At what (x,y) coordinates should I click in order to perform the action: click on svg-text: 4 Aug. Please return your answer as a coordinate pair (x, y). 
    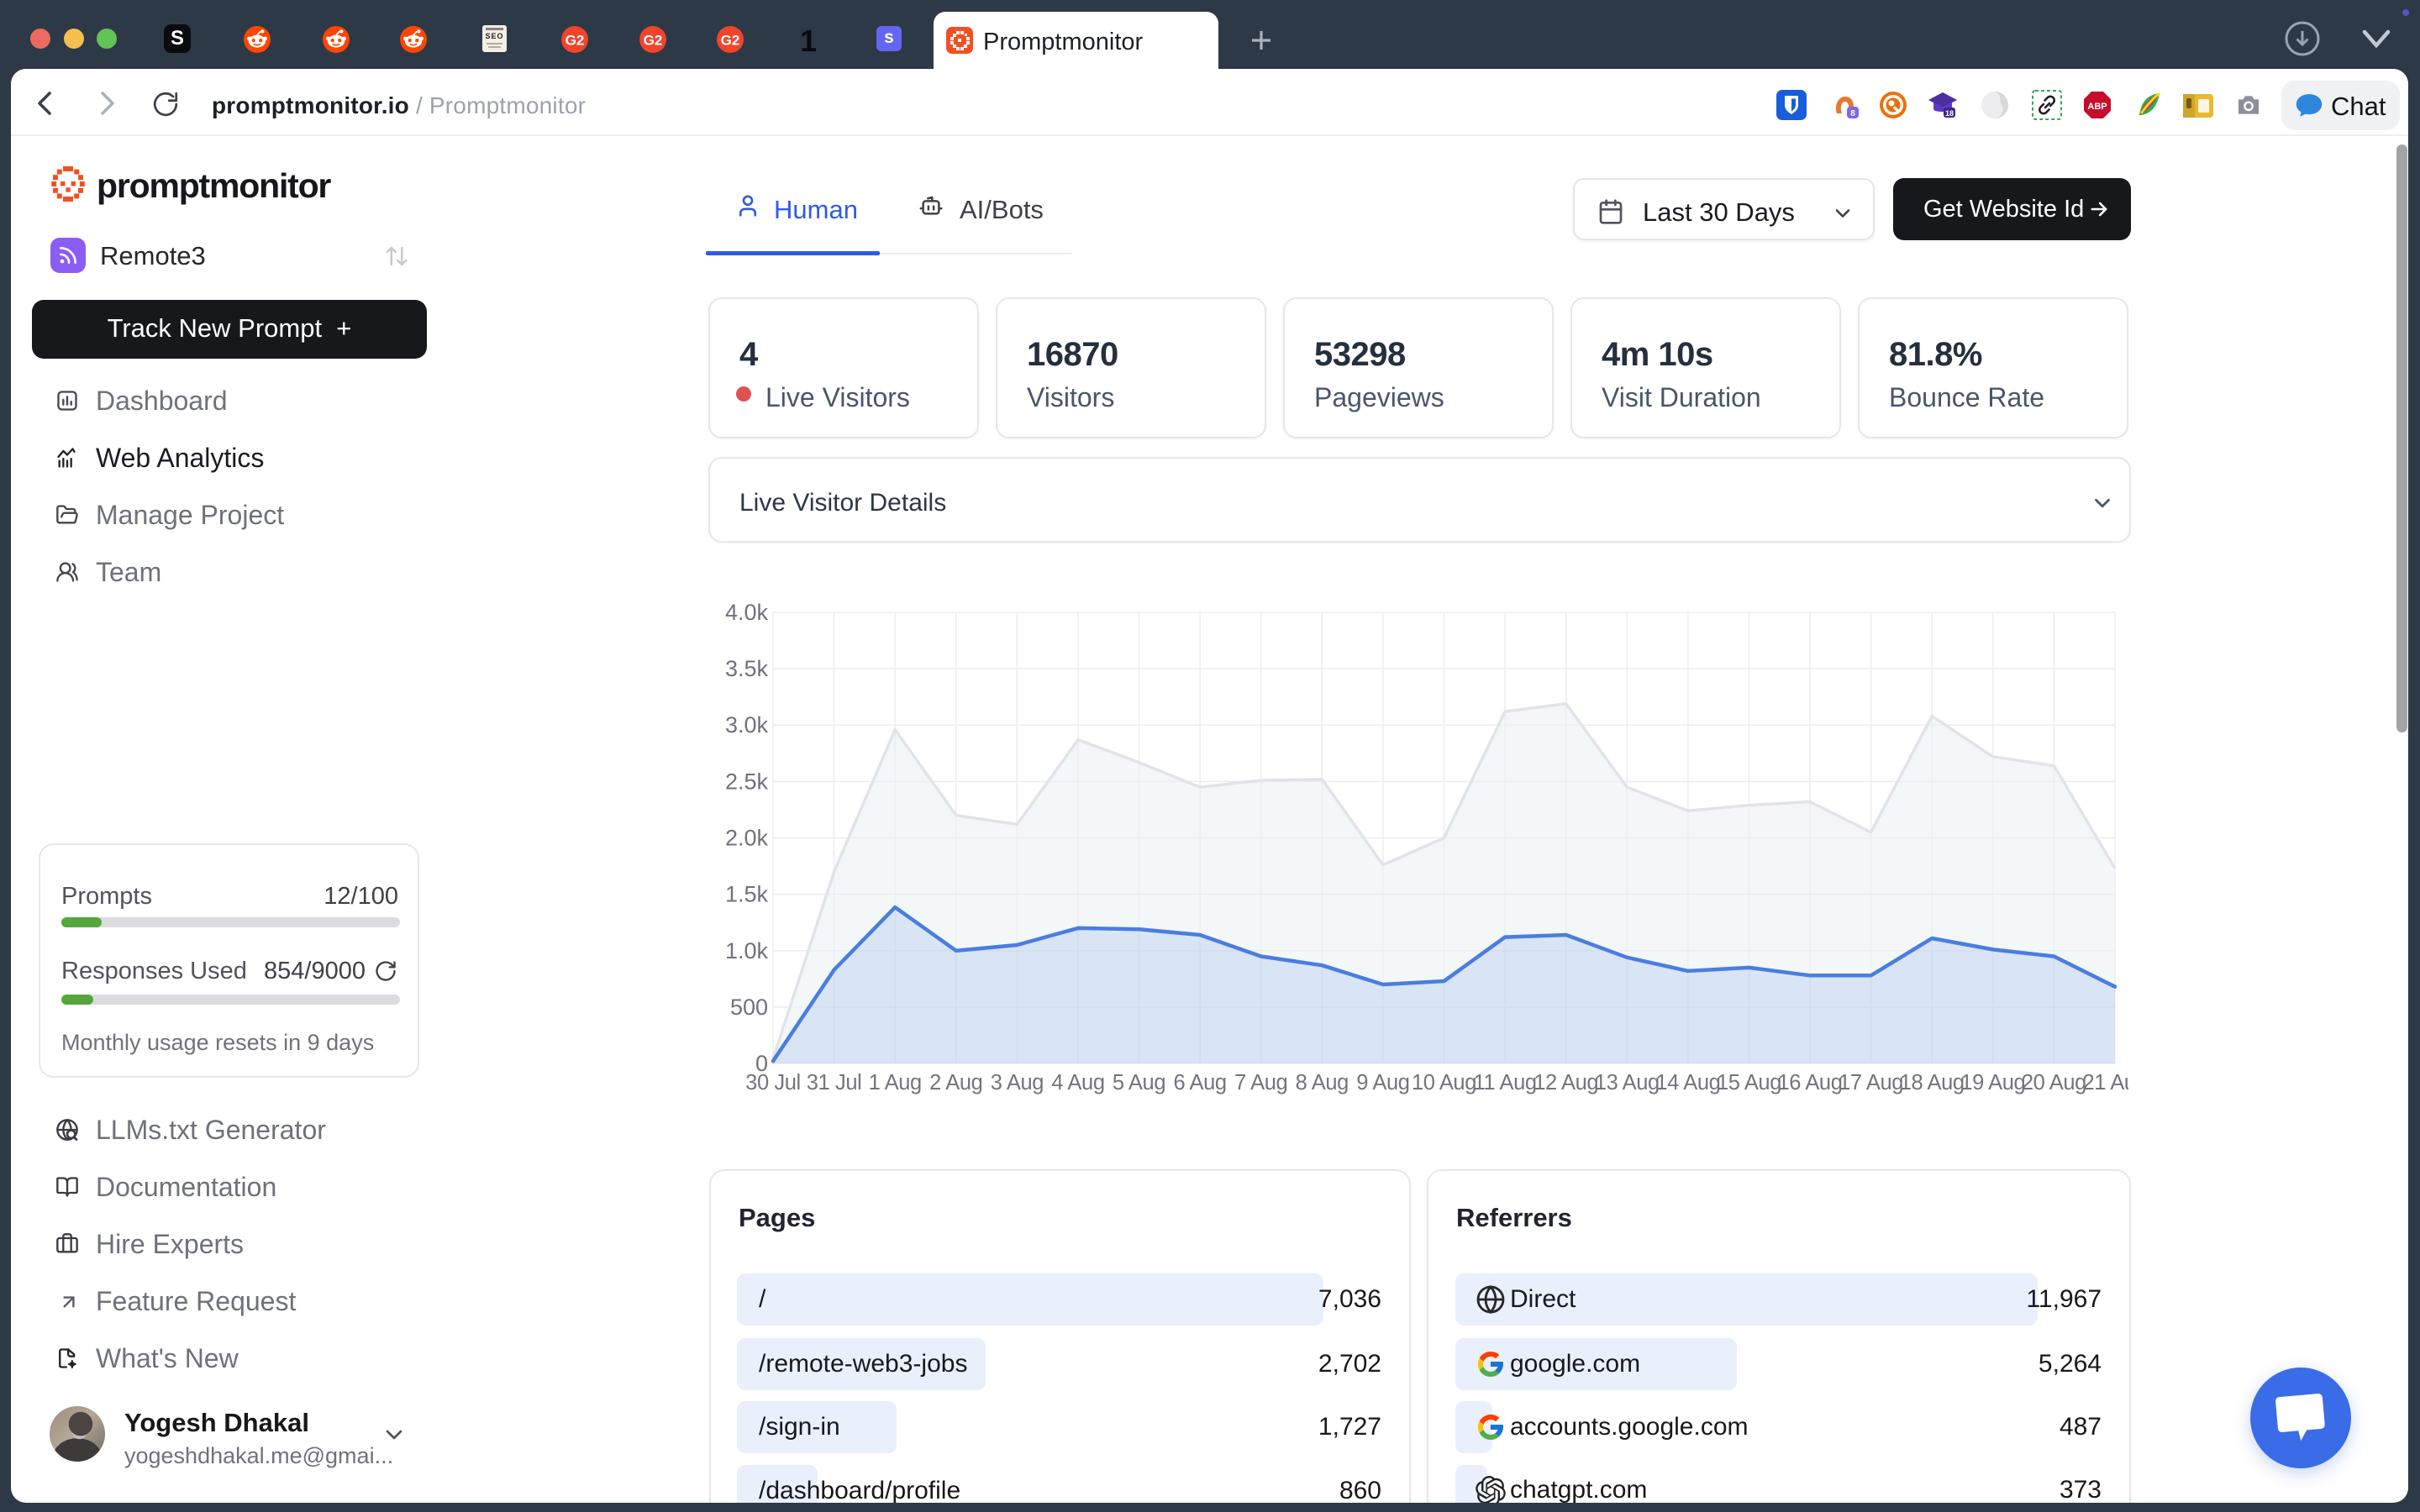
    Looking at the image, I should click on (1077, 1083).